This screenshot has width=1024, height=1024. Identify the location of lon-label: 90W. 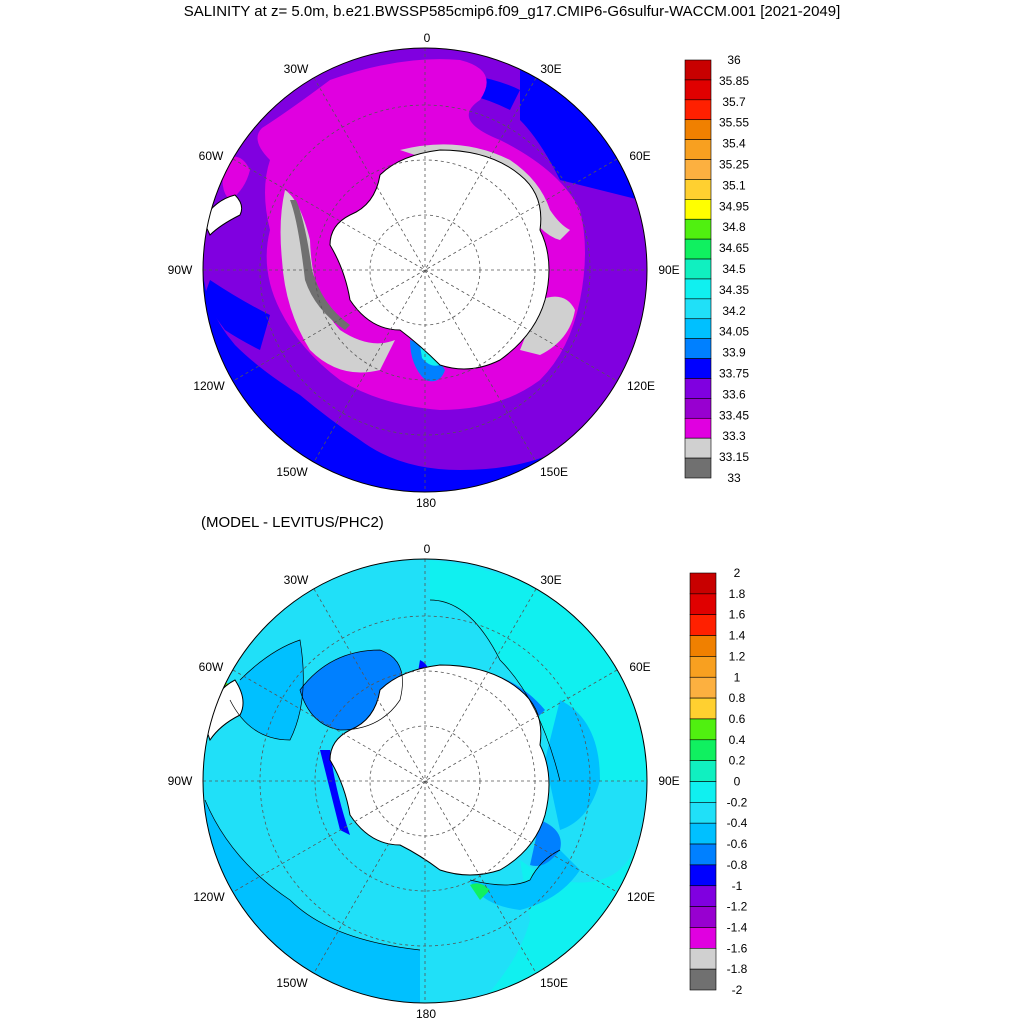
(180, 270).